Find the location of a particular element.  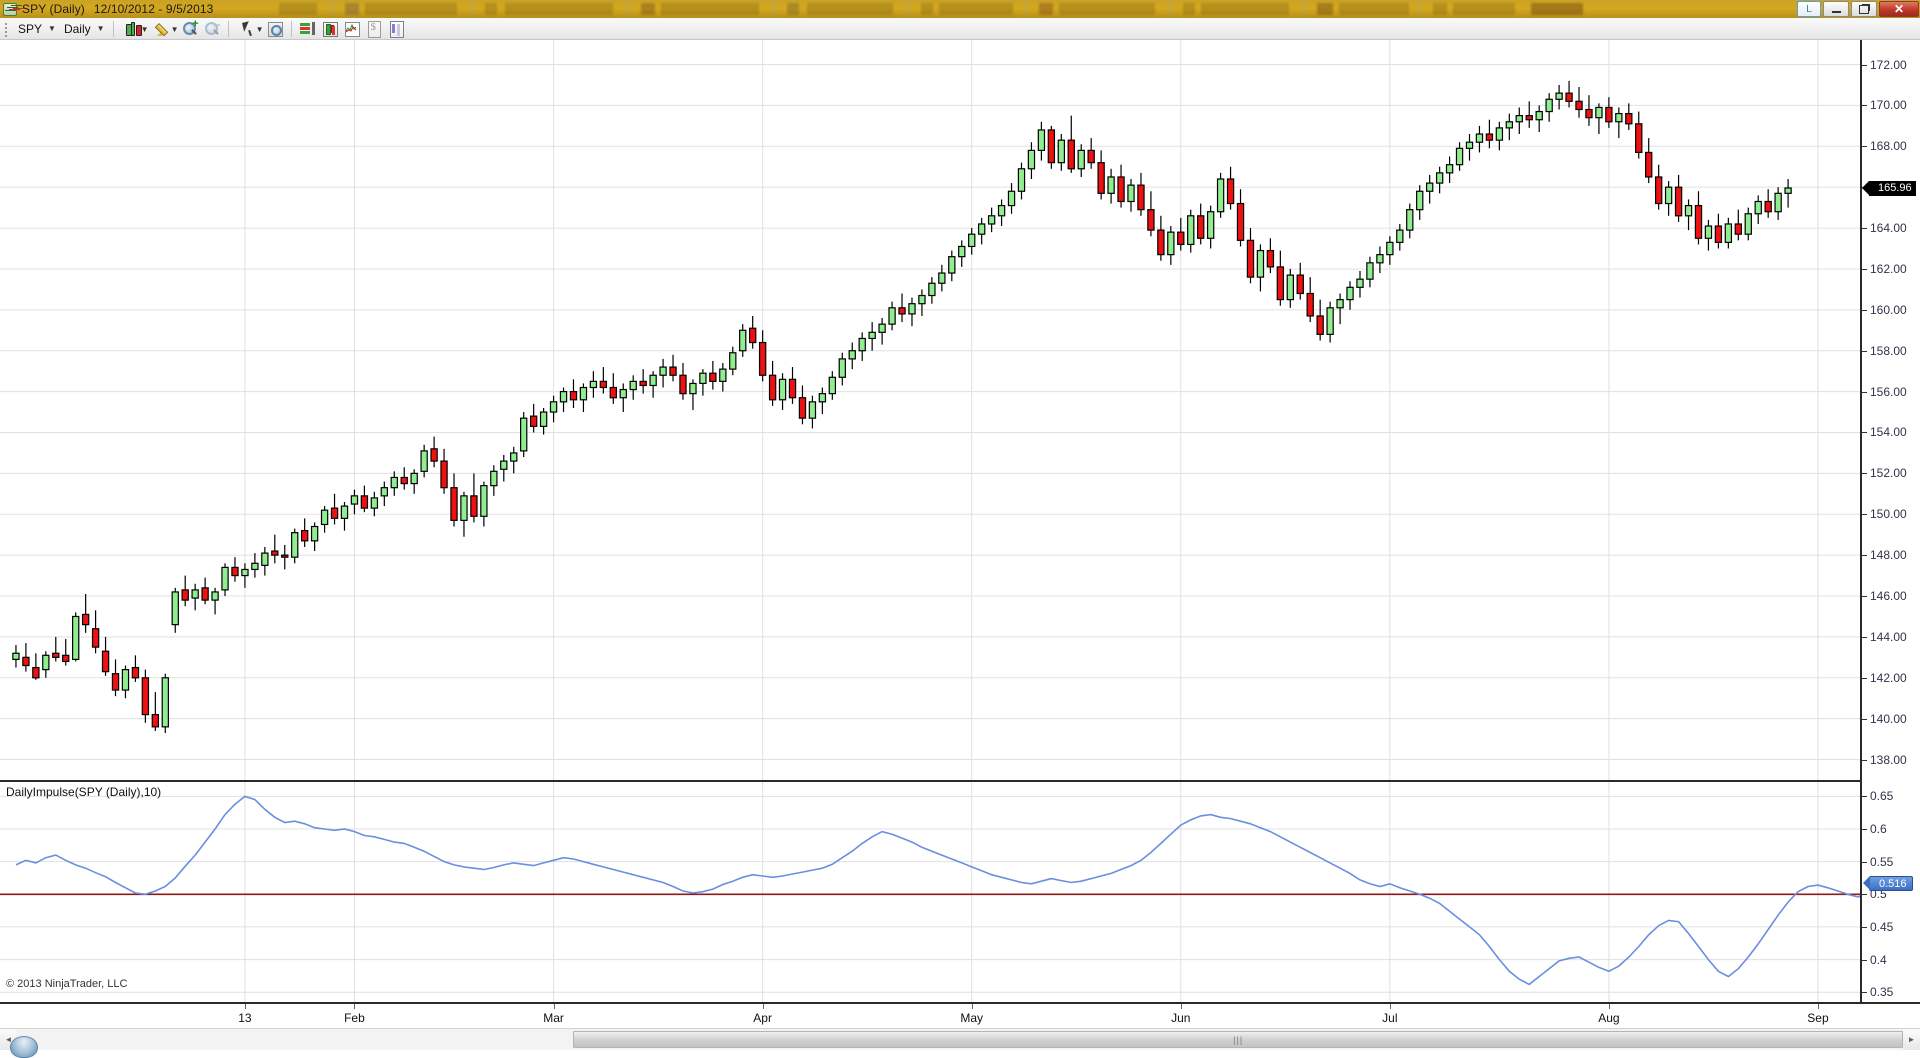

indicators-button is located at coordinates (352, 29).